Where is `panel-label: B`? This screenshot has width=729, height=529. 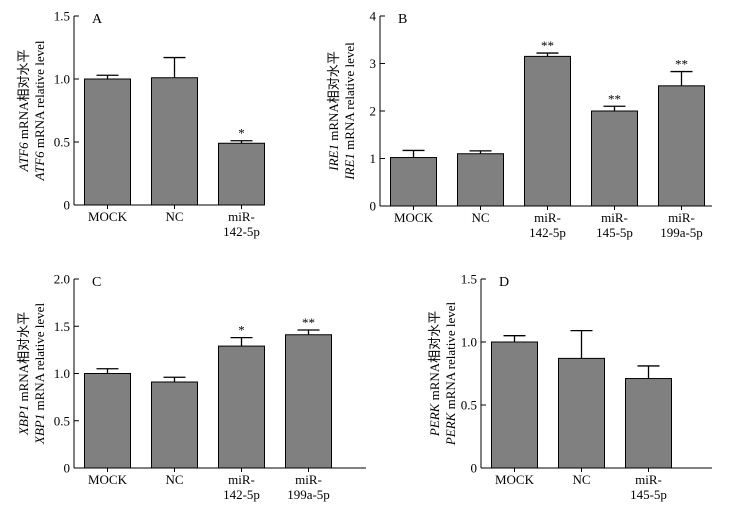
panel-label: B is located at coordinates (402, 19).